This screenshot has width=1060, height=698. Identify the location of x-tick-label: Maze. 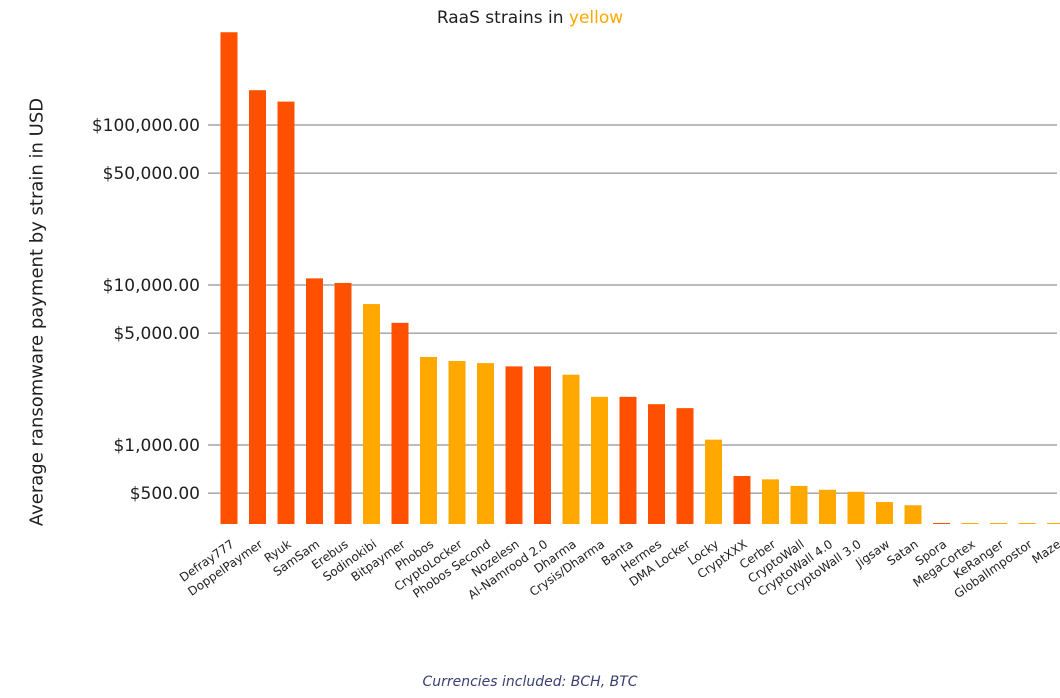
(1044, 551).